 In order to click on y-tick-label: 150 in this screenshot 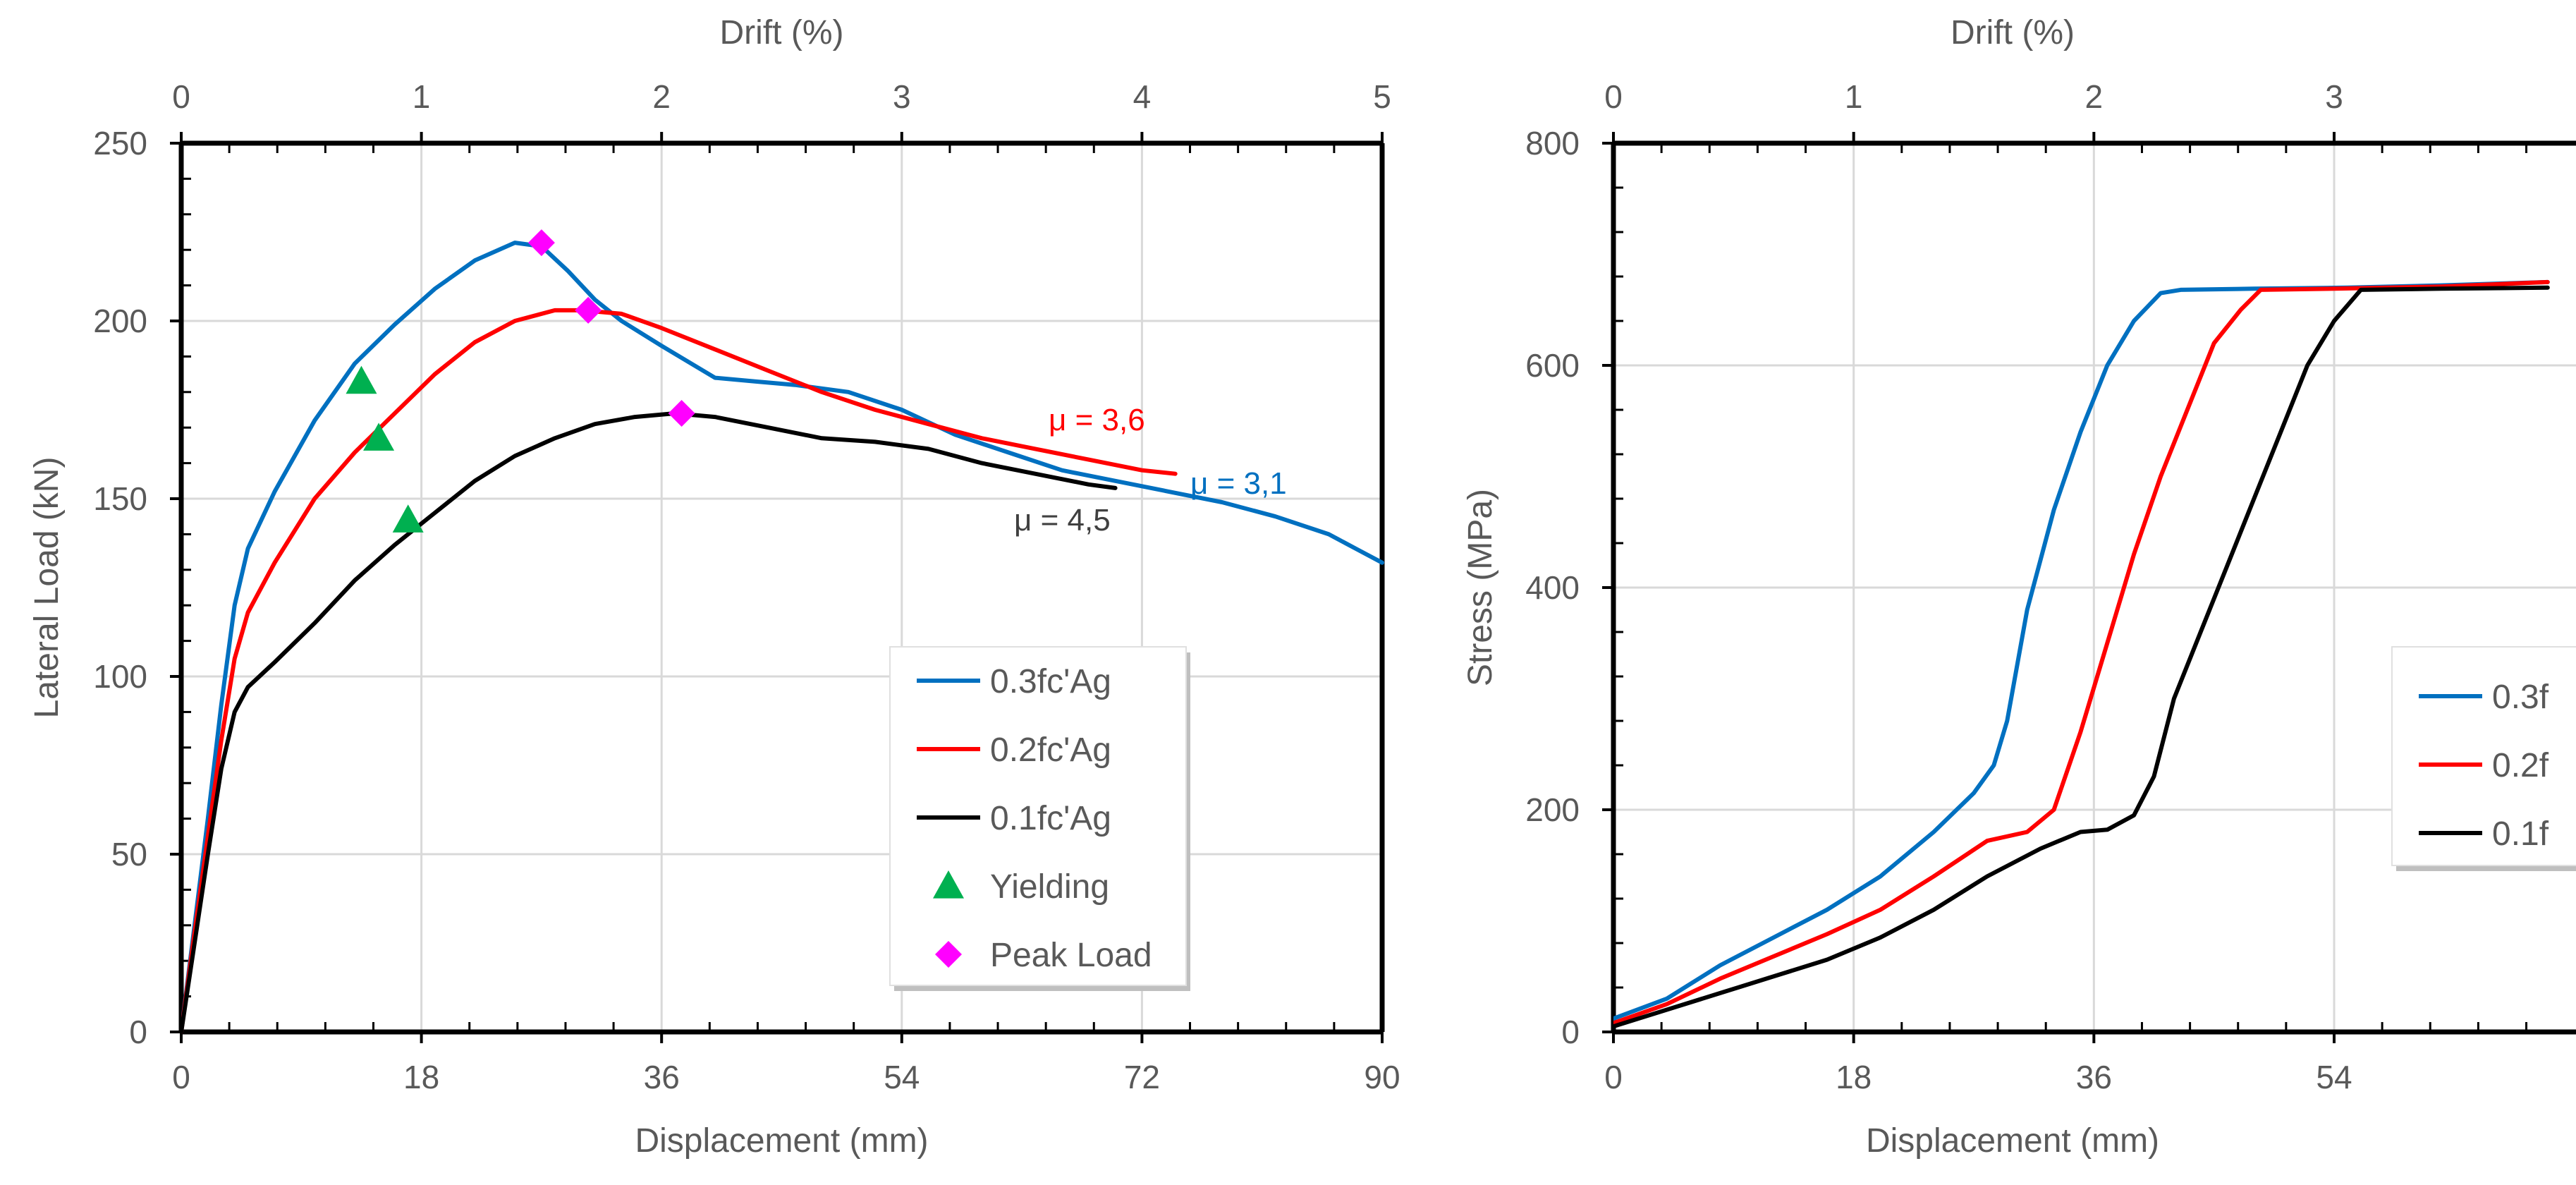, I will do `click(120, 499)`.